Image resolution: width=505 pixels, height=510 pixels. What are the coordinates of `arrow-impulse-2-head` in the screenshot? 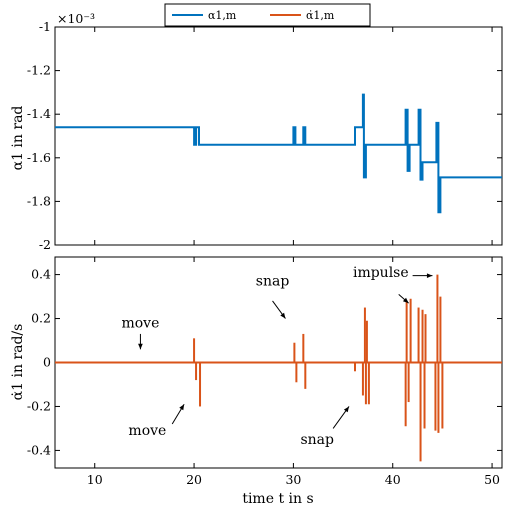 It's located at (405, 300).